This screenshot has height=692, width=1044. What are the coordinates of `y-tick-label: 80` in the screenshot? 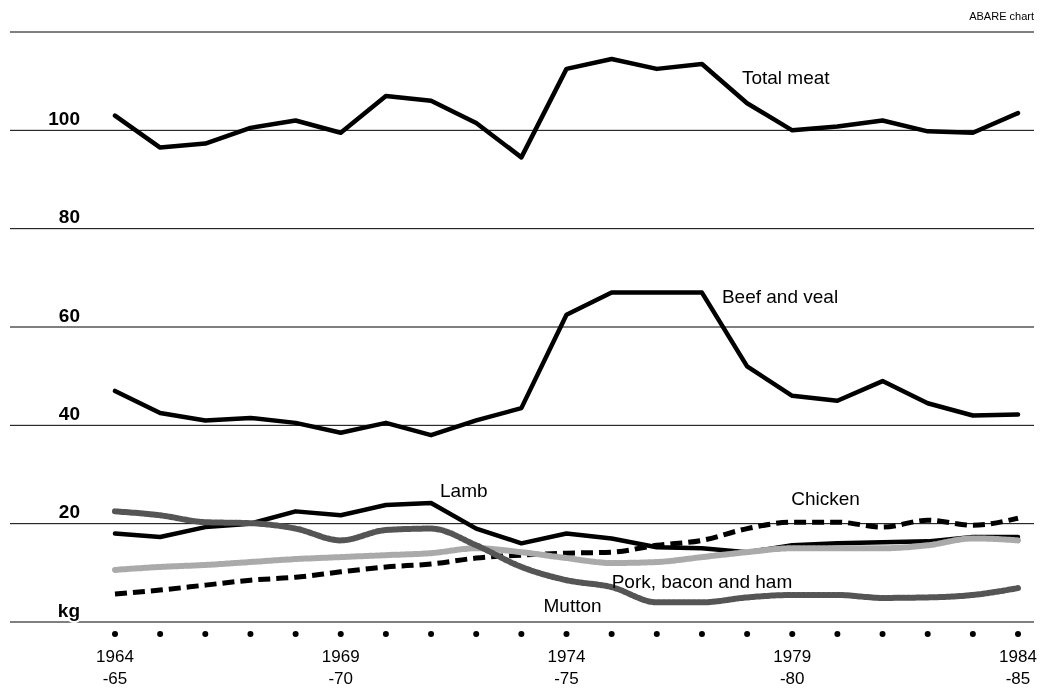 It's located at (69, 217).